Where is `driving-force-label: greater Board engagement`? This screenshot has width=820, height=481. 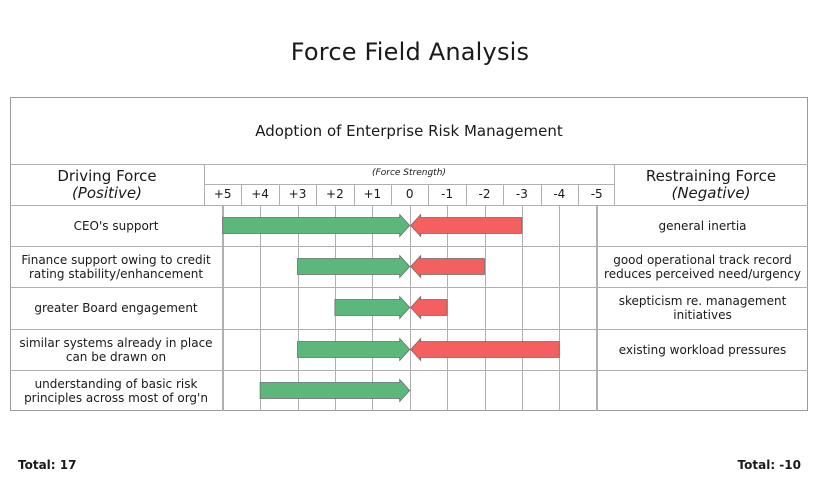
driving-force-label: greater Board engagement is located at coordinates (116, 307).